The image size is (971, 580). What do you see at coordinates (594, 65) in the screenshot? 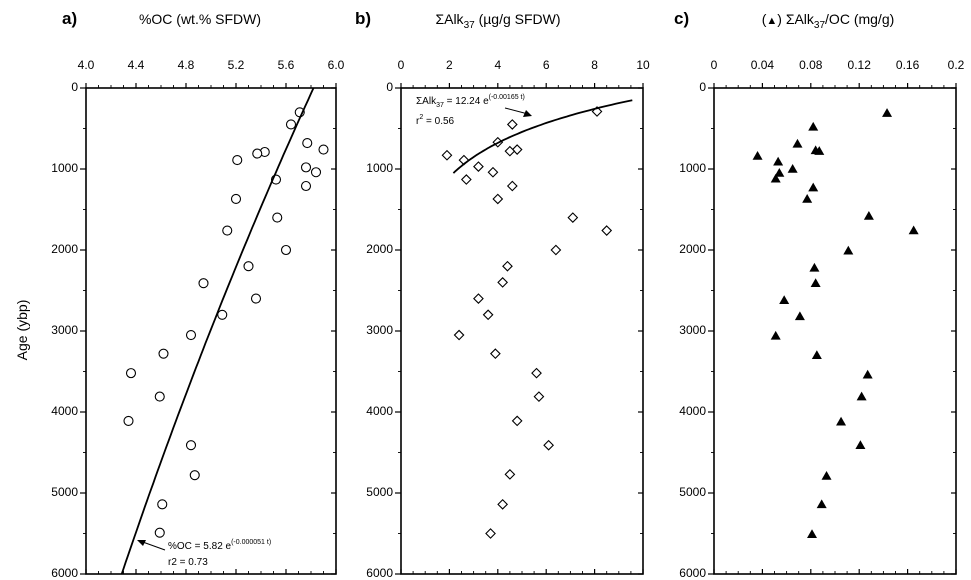
I see `x-tick-label: 8` at bounding box center [594, 65].